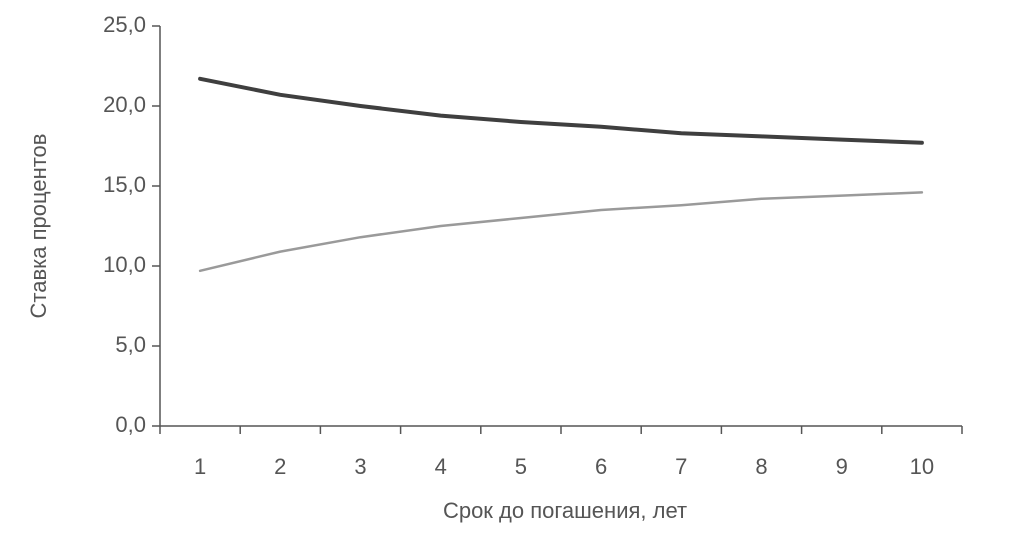 The image size is (1032, 541). I want to click on x-tick-label: 7, so click(681, 466).